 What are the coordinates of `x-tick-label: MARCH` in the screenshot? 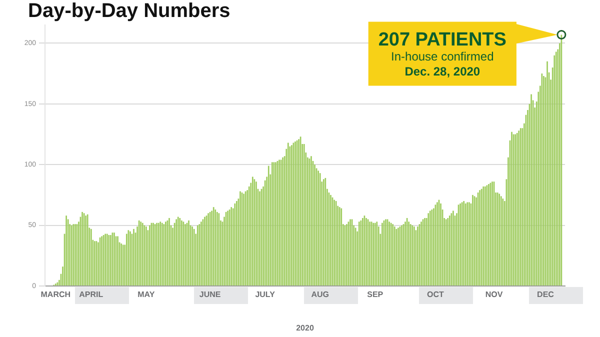 It's located at (55, 295).